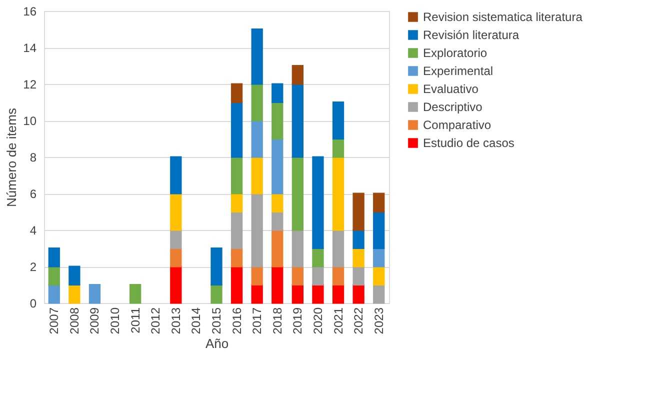 This screenshot has width=660, height=412. Describe the element at coordinates (196, 320) in the screenshot. I see `x-tick-label: 2014` at that location.